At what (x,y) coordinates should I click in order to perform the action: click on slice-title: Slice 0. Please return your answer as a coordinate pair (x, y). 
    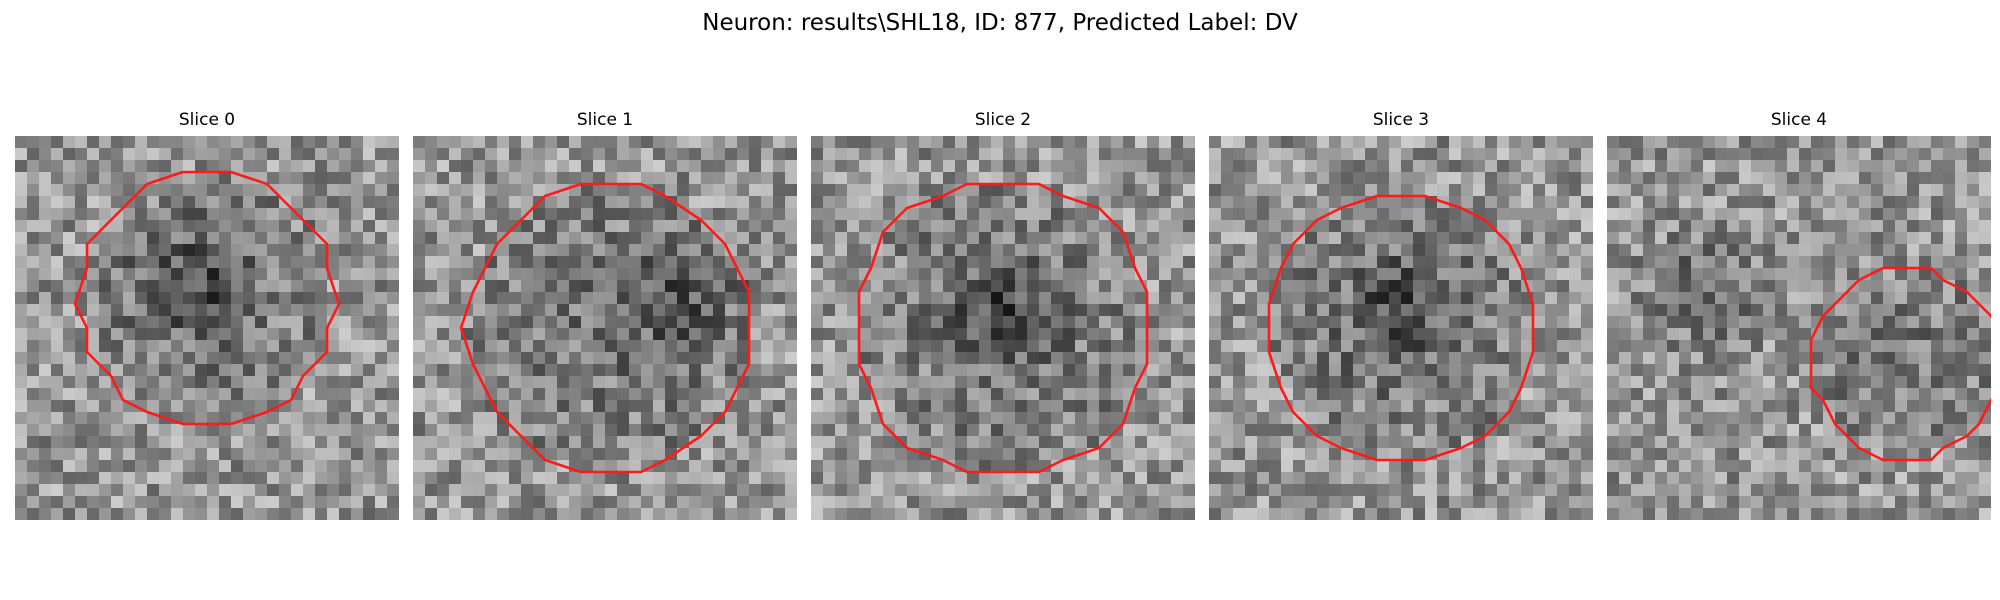
    Looking at the image, I should click on (207, 120).